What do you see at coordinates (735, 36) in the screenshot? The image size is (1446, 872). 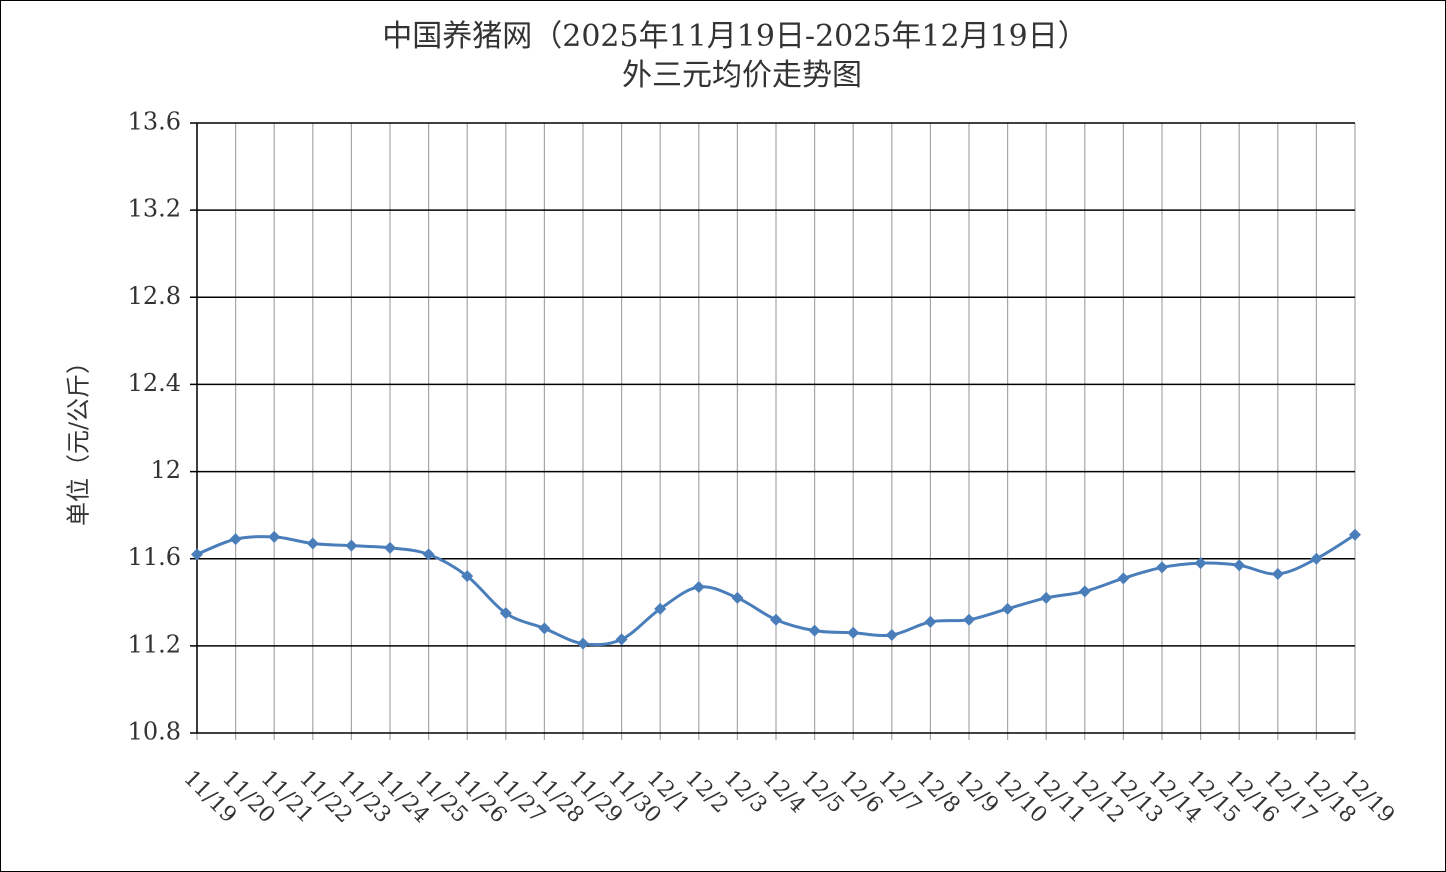 I see `chart-title: 中国养猪网（2025年11月19日-2025年12月19日）` at bounding box center [735, 36].